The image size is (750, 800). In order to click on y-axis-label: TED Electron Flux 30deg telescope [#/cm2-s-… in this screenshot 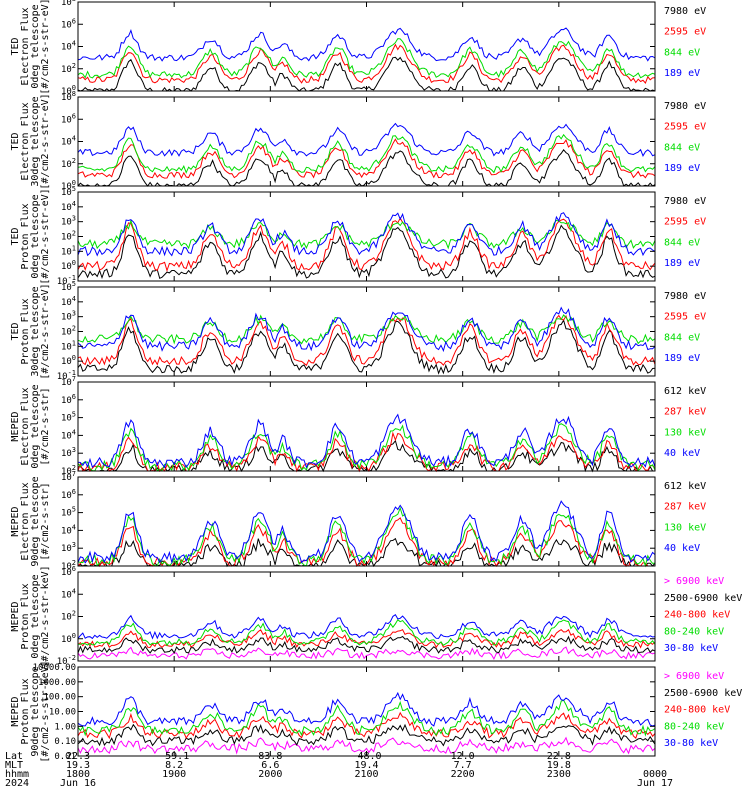, I will do `click(30, 141)`.